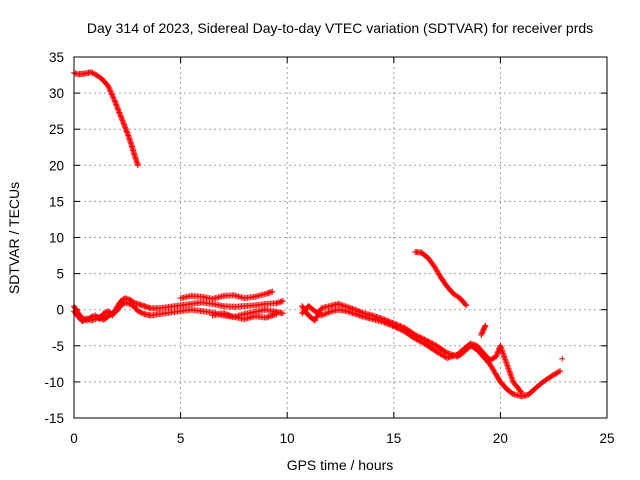 The image size is (640, 480). Describe the element at coordinates (58, 346) in the screenshot. I see `y-tick-label: -5` at that location.